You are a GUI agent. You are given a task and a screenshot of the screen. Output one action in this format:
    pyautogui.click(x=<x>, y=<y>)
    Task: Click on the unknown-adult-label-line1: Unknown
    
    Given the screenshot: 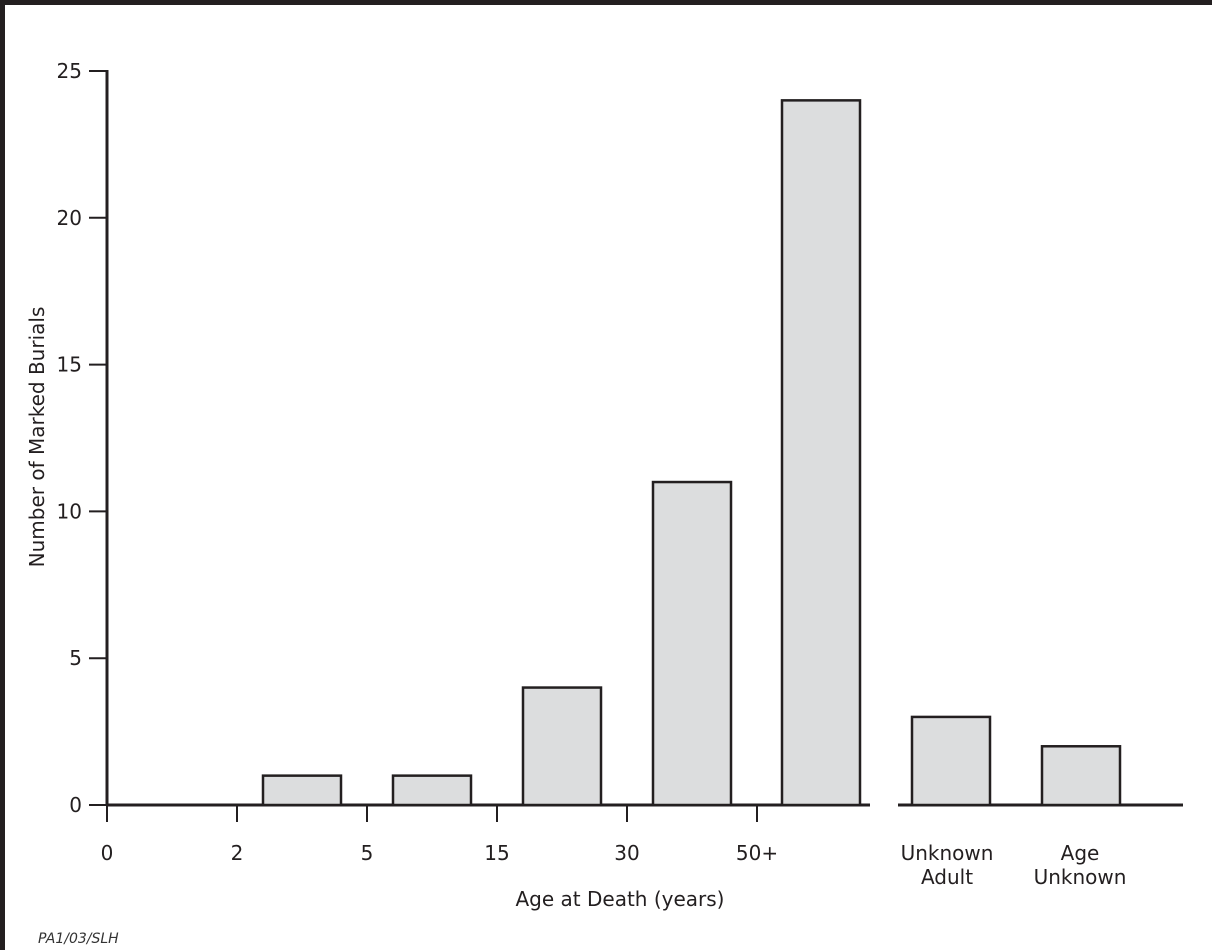 What is the action you would take?
    pyautogui.click(x=947, y=853)
    